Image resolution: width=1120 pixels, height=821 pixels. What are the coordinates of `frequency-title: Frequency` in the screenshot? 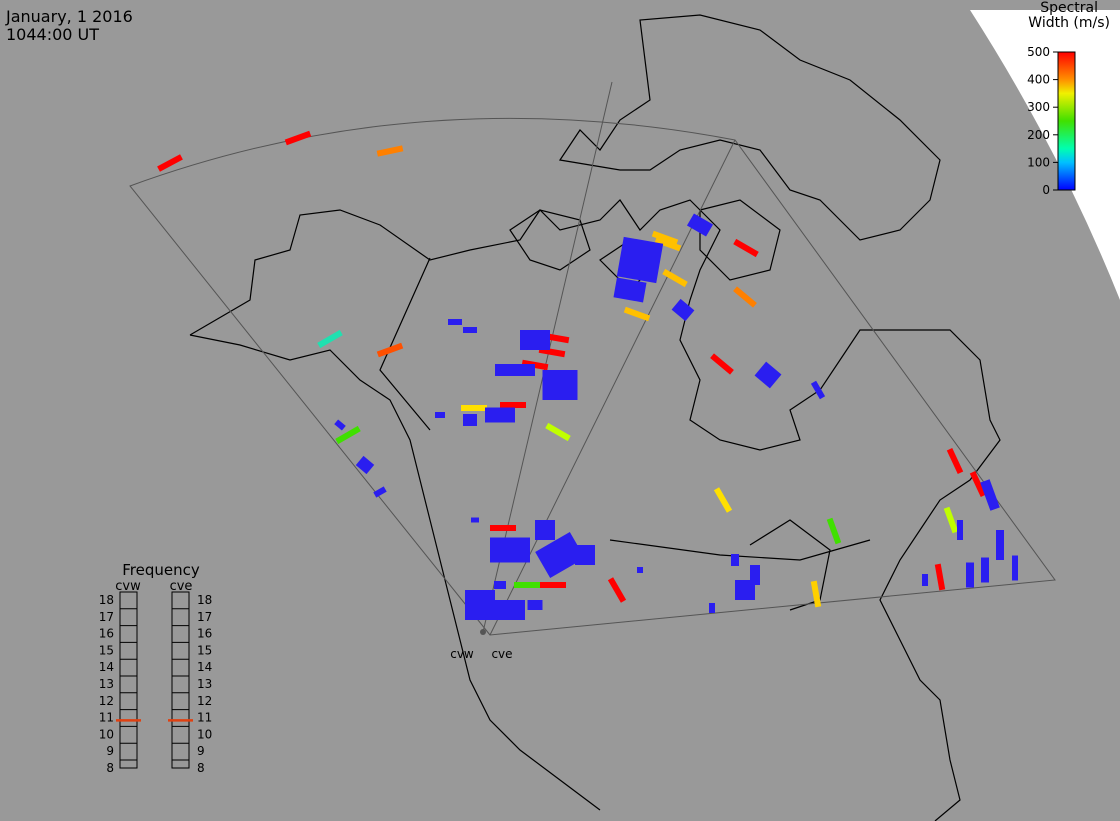 It's located at (161, 570).